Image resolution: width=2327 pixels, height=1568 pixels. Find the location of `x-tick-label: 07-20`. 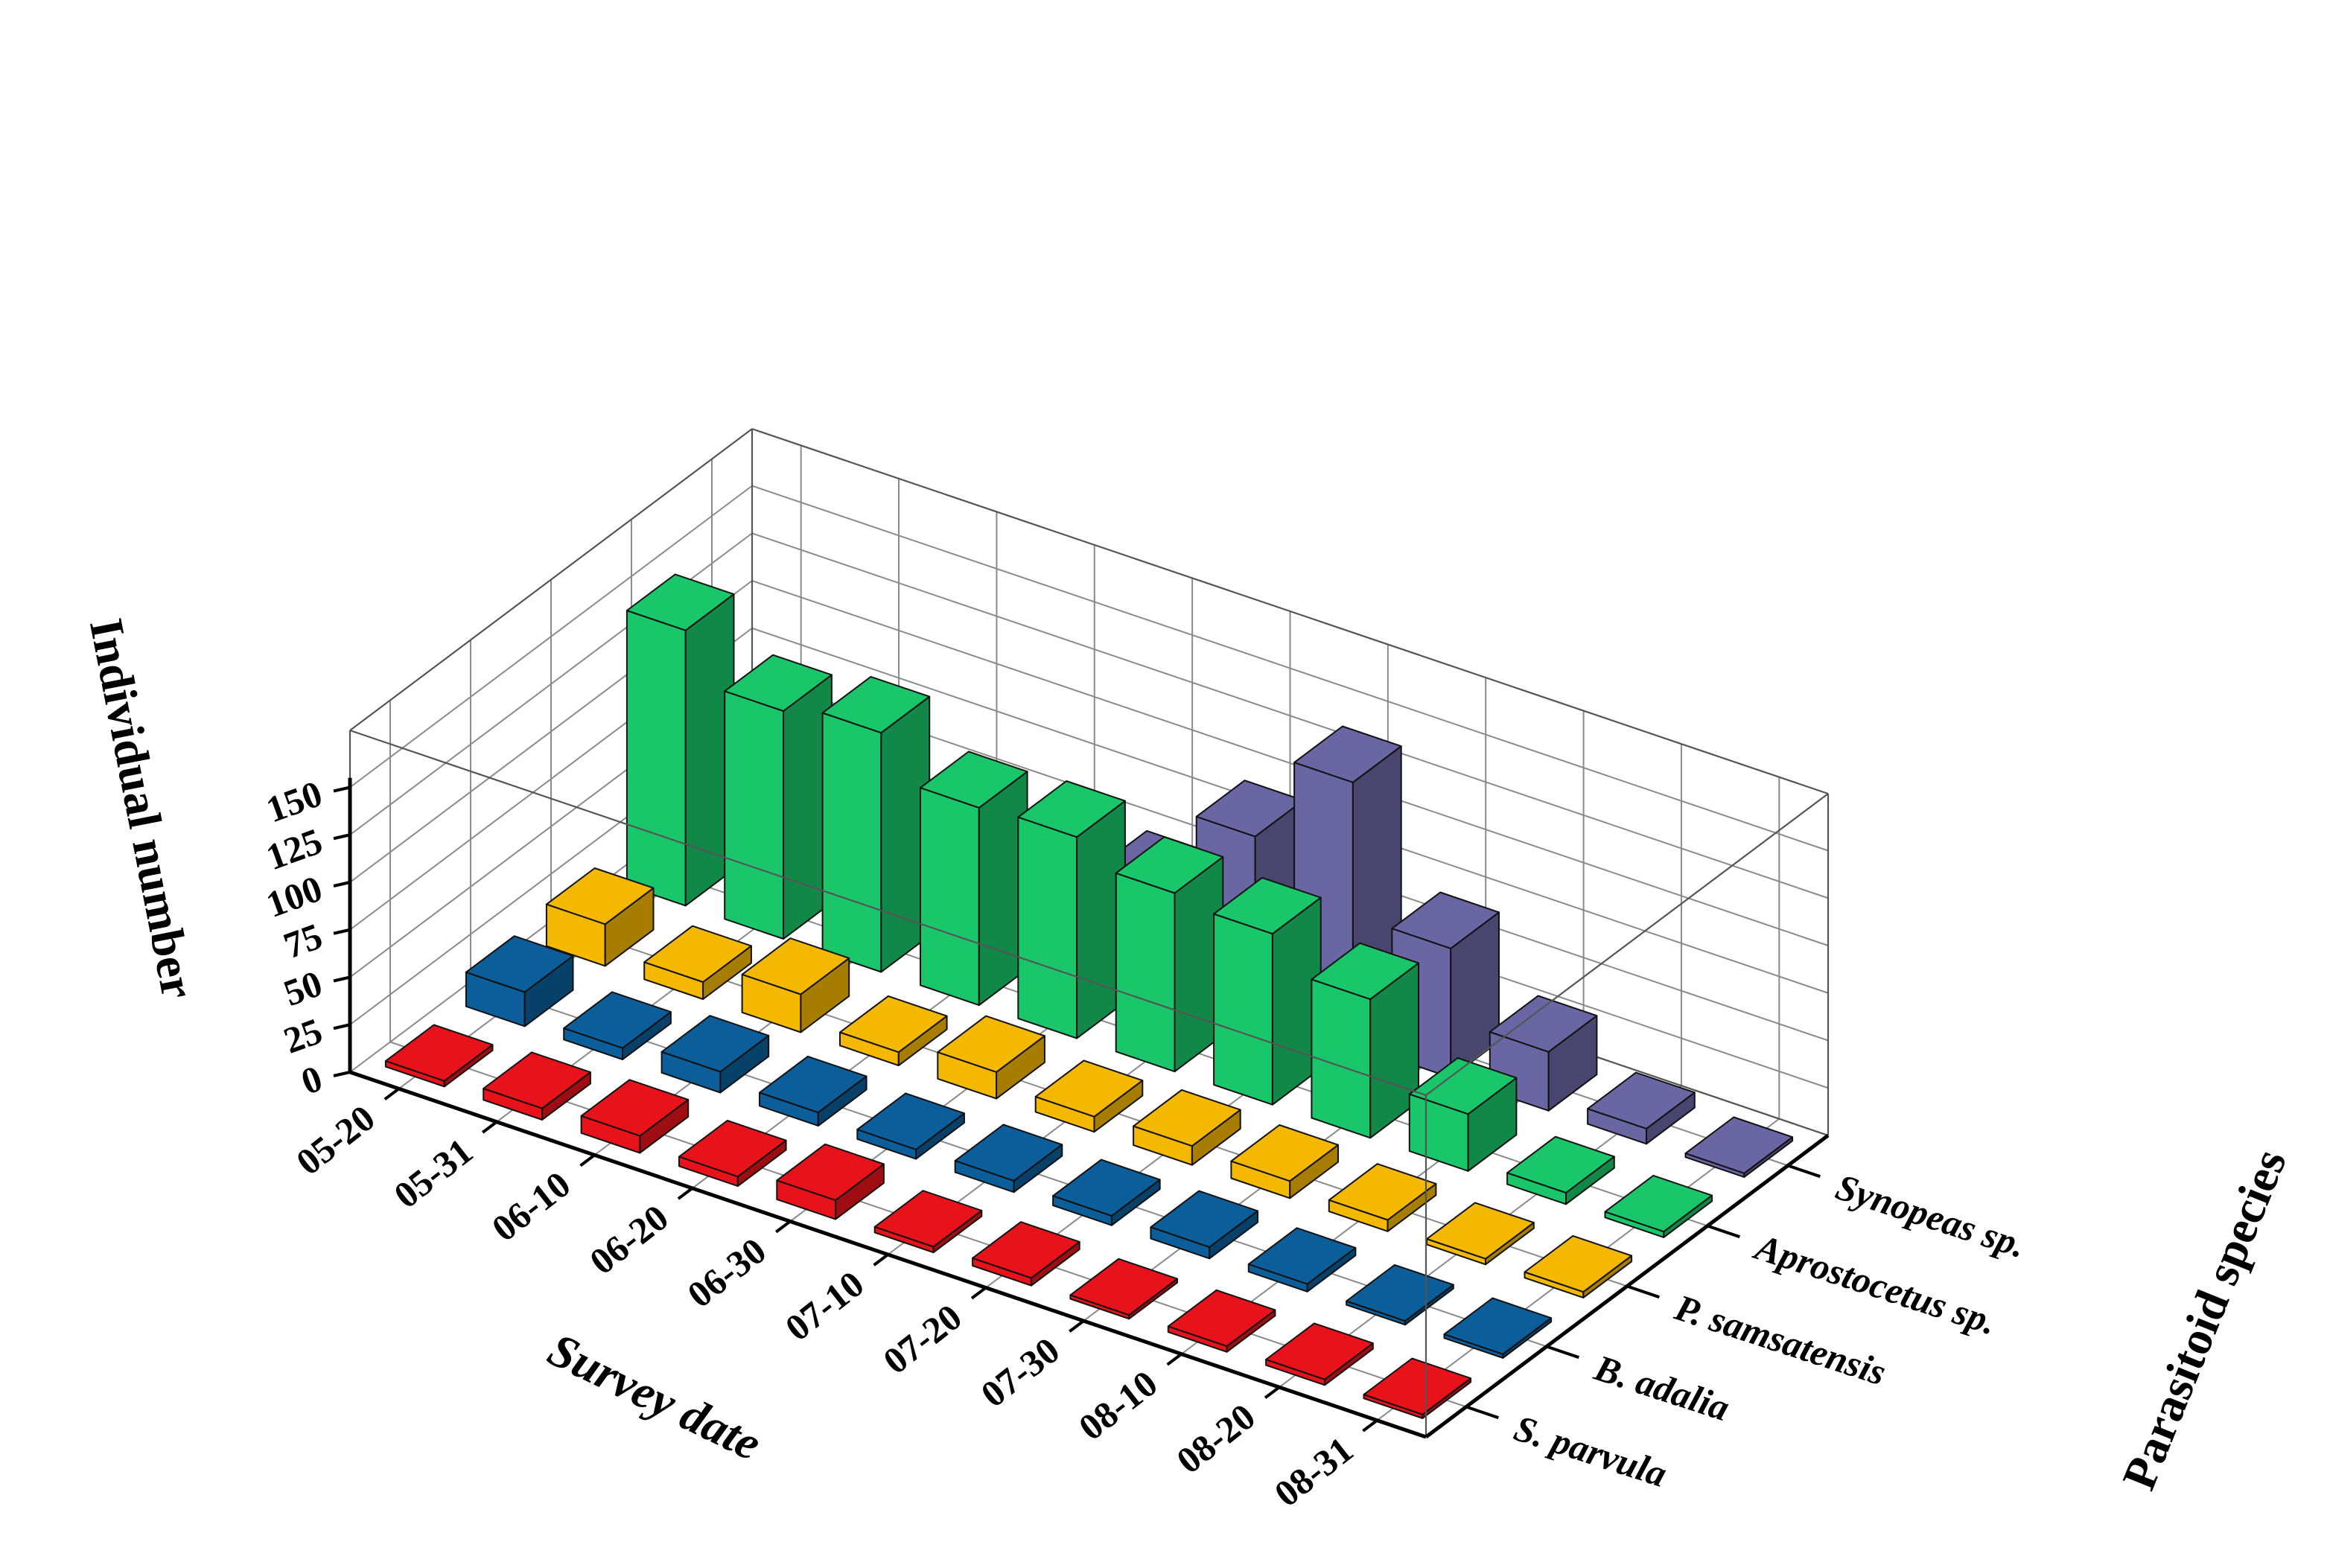

x-tick-label: 07-20 is located at coordinates (922, 1338).